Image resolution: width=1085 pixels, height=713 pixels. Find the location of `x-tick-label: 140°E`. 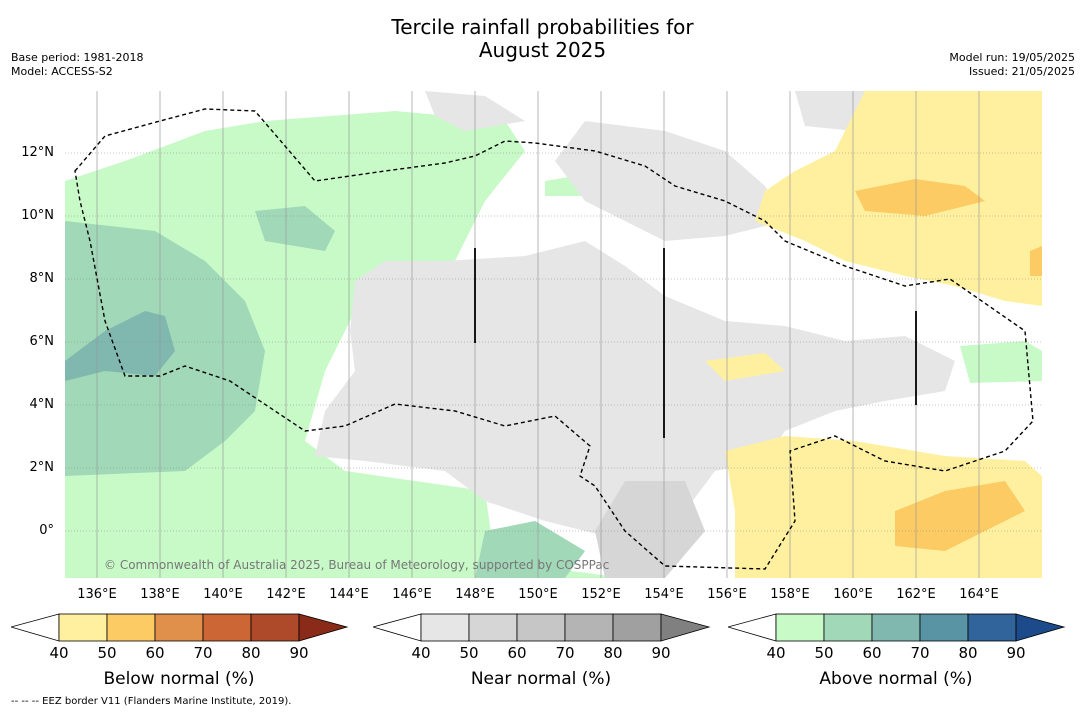

x-tick-label: 140°E is located at coordinates (223, 594).